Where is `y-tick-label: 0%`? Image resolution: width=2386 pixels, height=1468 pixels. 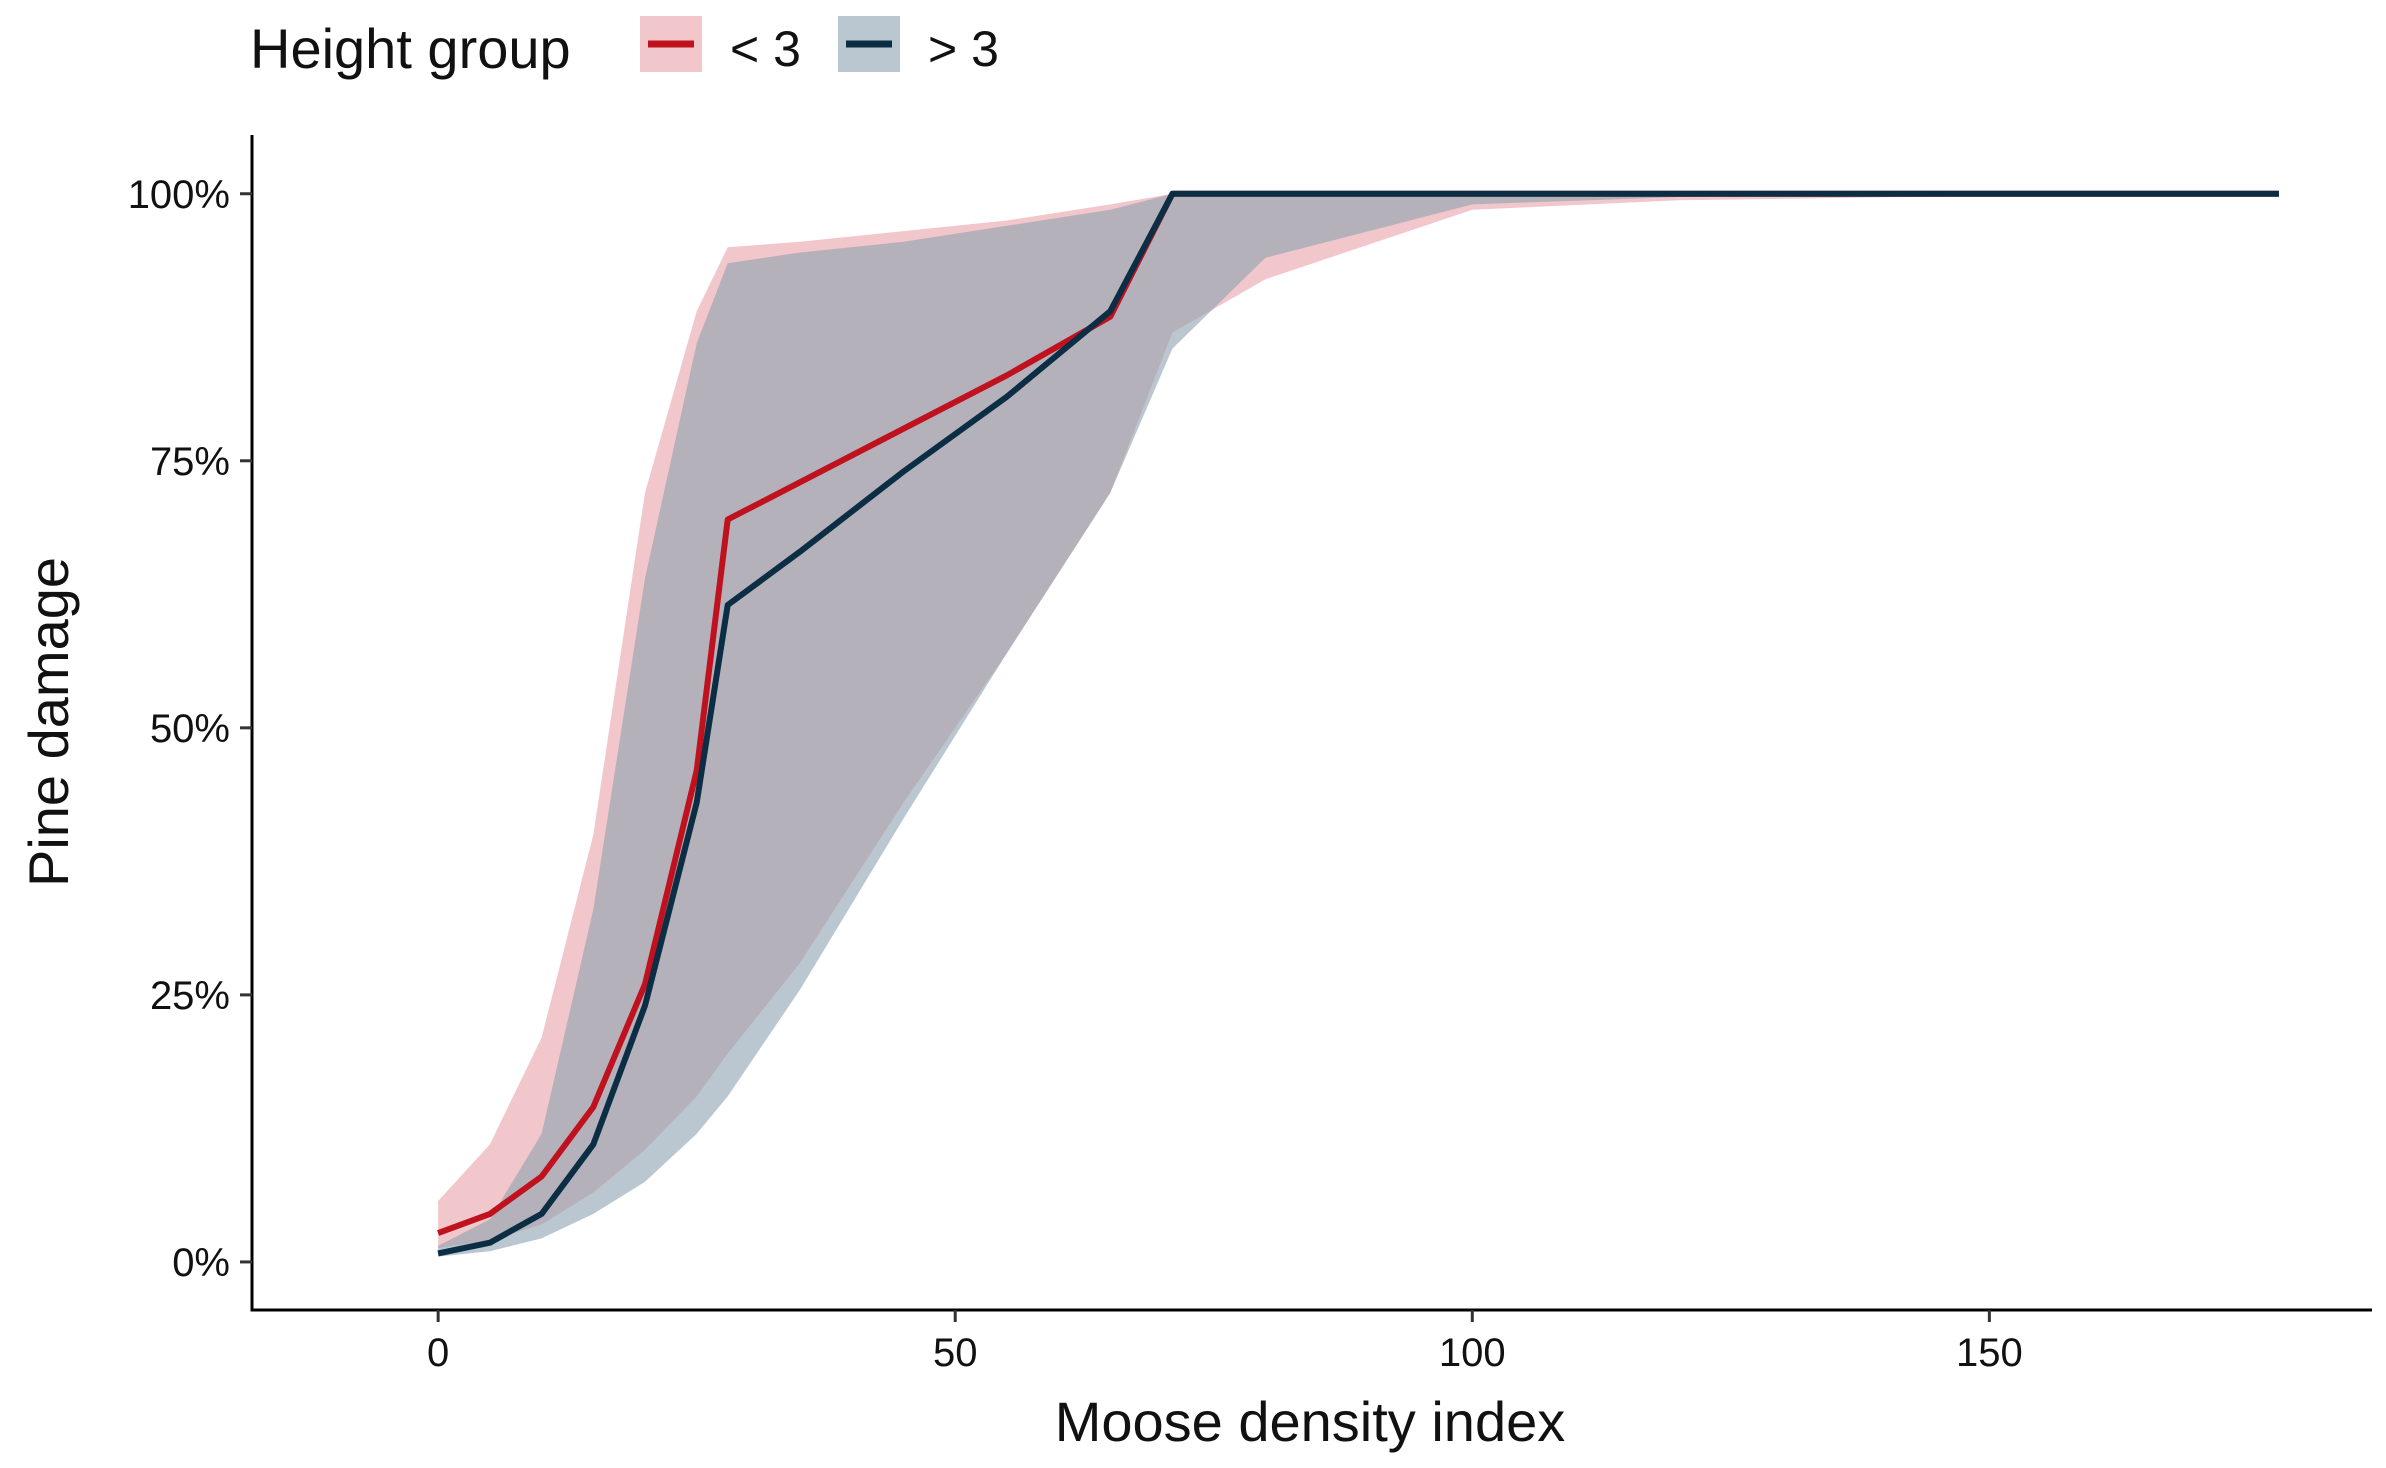 y-tick-label: 0% is located at coordinates (201, 1263).